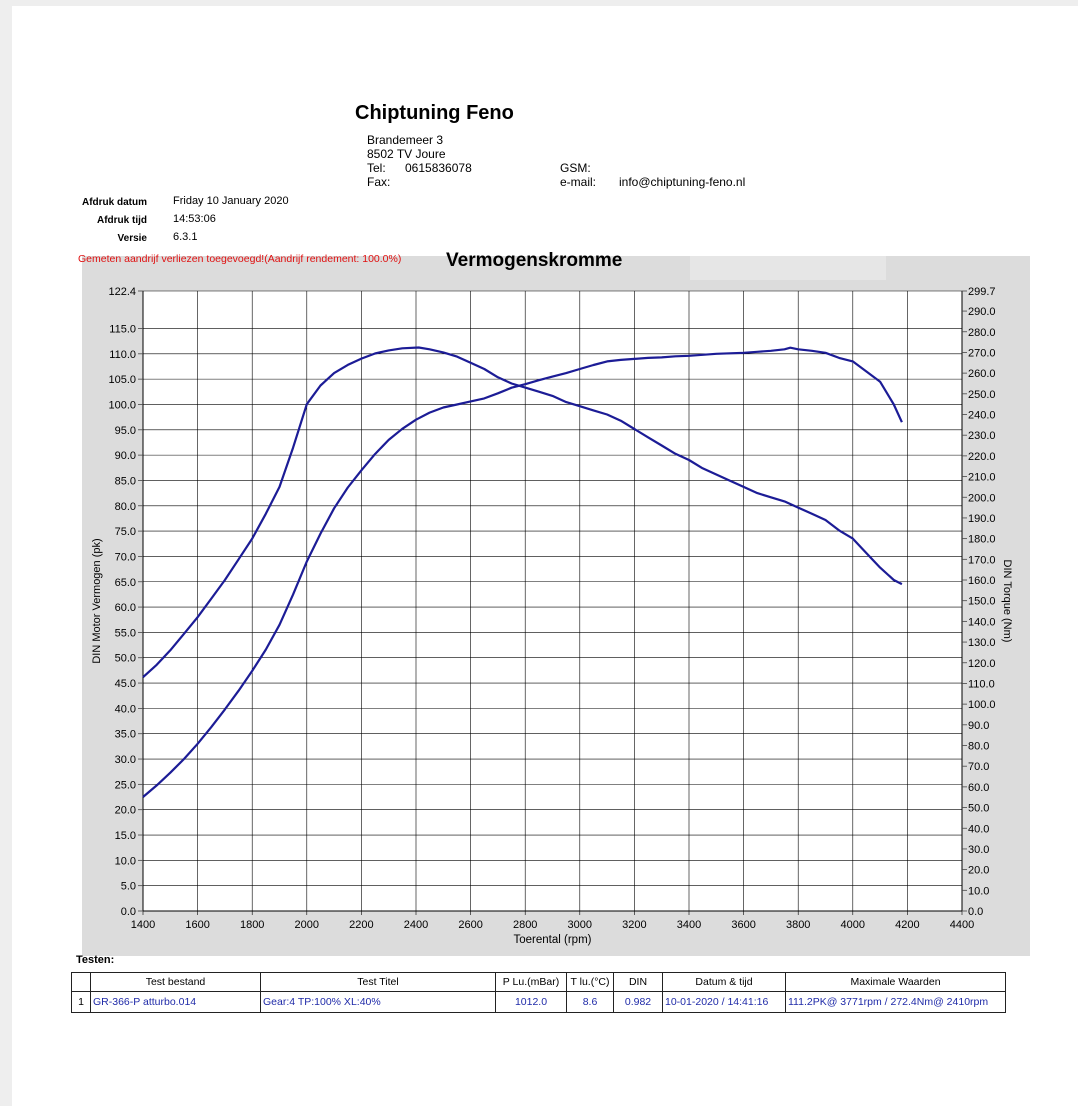 This screenshot has width=1078, height=1106. I want to click on y-left-tick-label: 40.0, so click(125, 709).